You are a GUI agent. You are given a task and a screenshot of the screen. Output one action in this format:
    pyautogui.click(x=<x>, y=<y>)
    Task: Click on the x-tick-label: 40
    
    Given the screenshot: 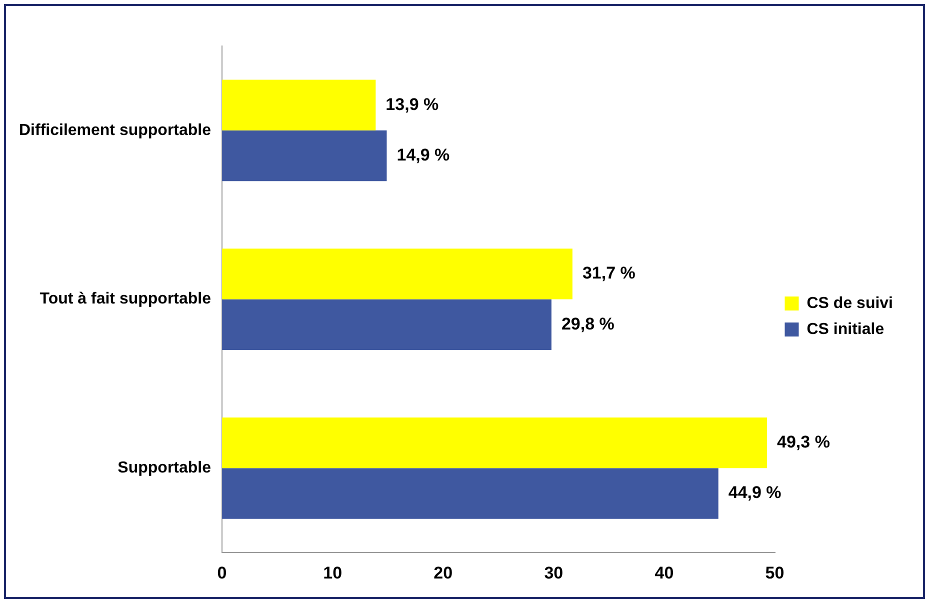 What is the action you would take?
    pyautogui.click(x=664, y=572)
    